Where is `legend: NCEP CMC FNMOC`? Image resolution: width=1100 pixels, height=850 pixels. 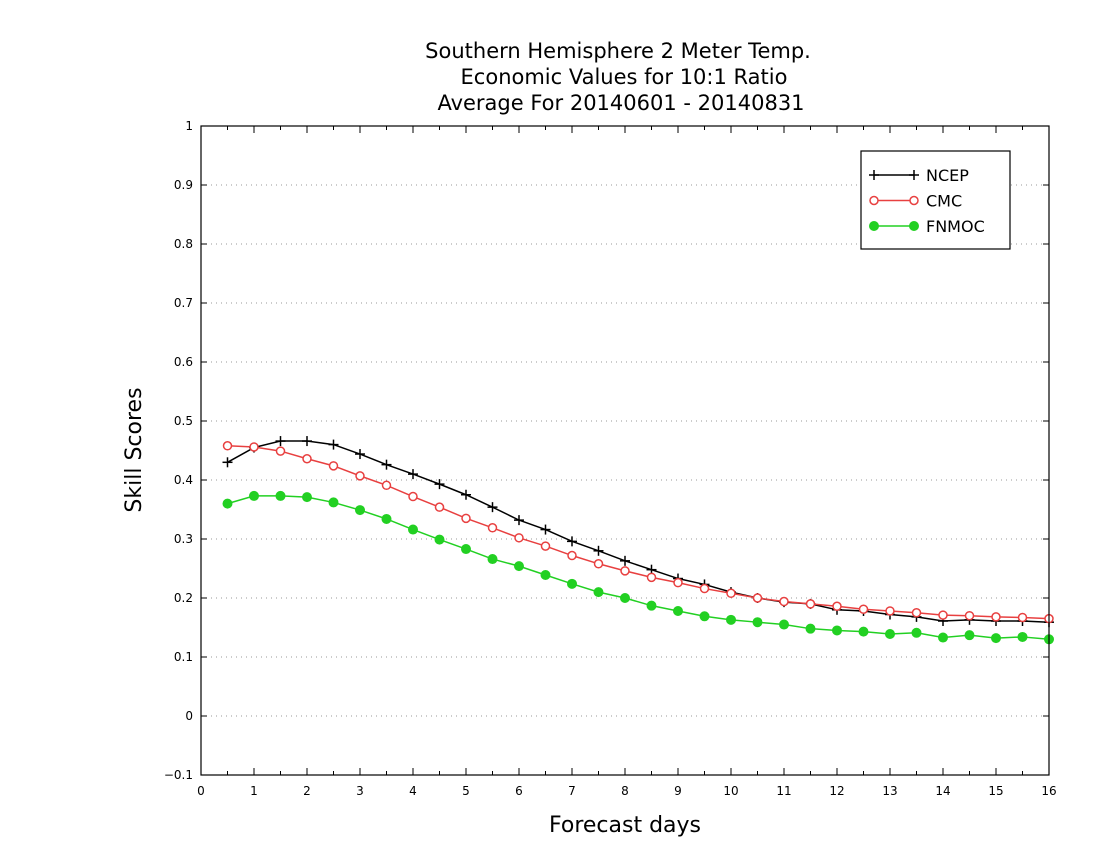
legend: NCEP CMC FNMOC is located at coordinates (935, 200).